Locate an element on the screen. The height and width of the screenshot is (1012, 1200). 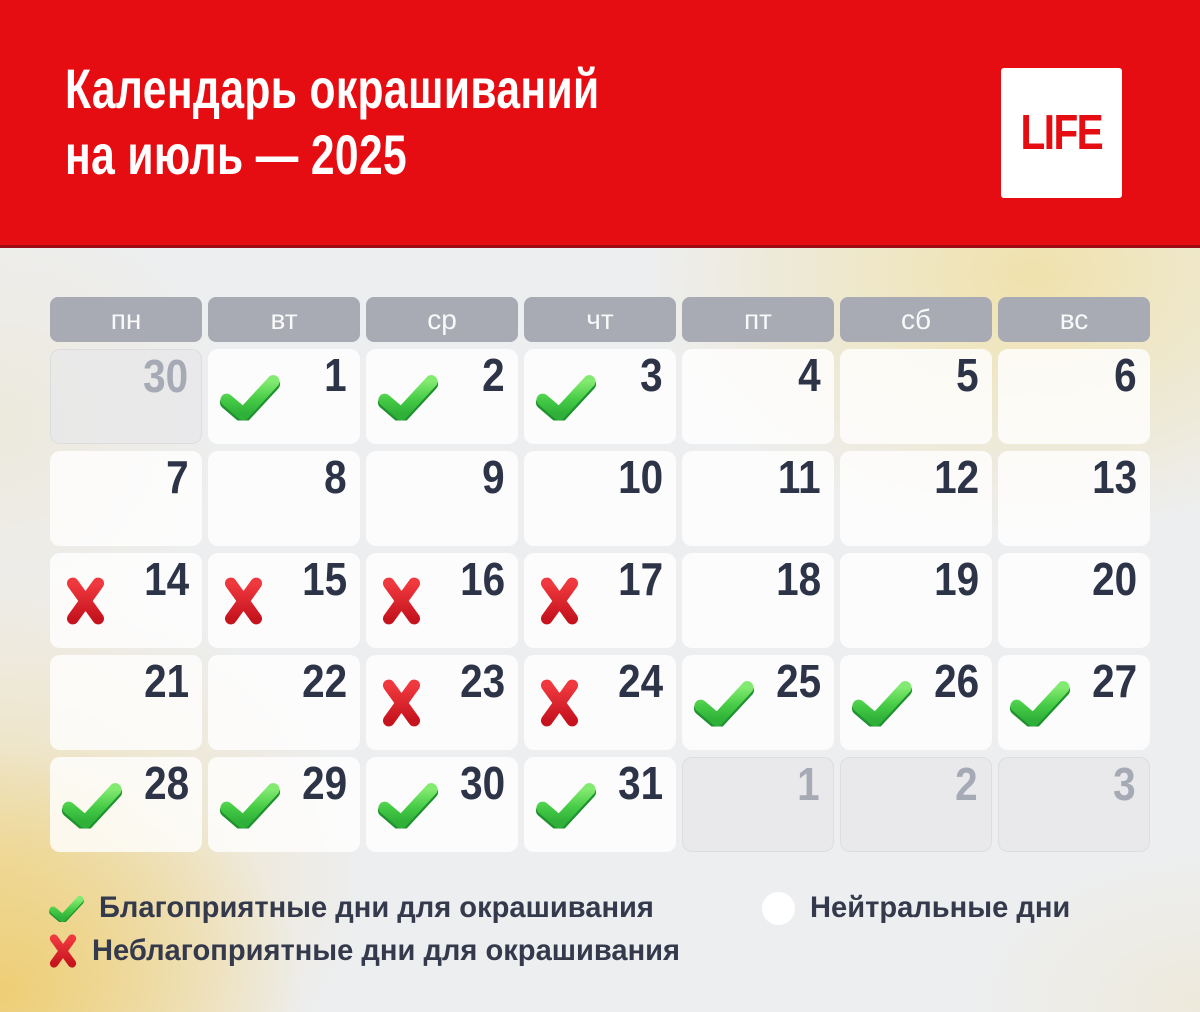
weekday-header-пн: пн is located at coordinates (126, 319).